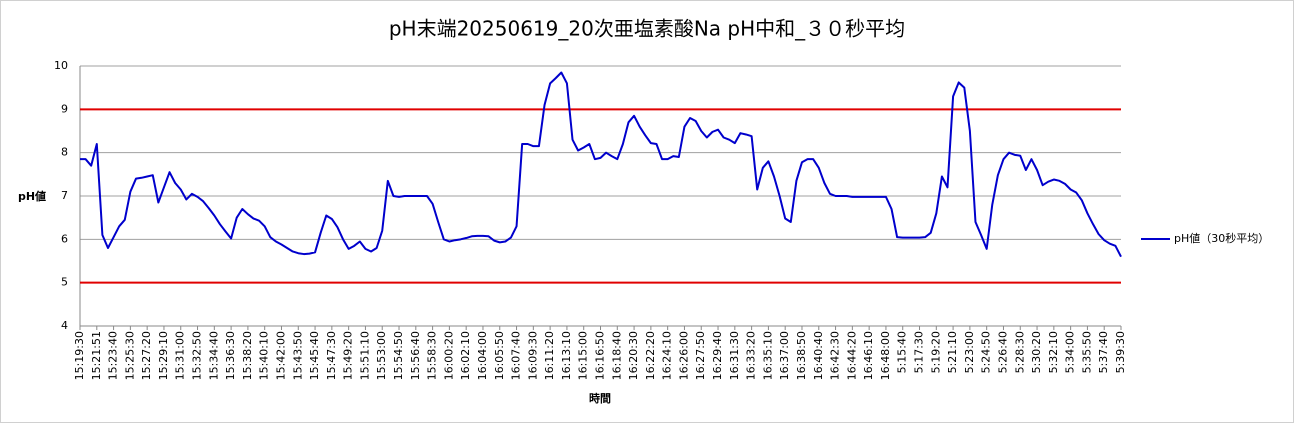  I want to click on x-tick-label: 16:04:00, so click(482, 355).